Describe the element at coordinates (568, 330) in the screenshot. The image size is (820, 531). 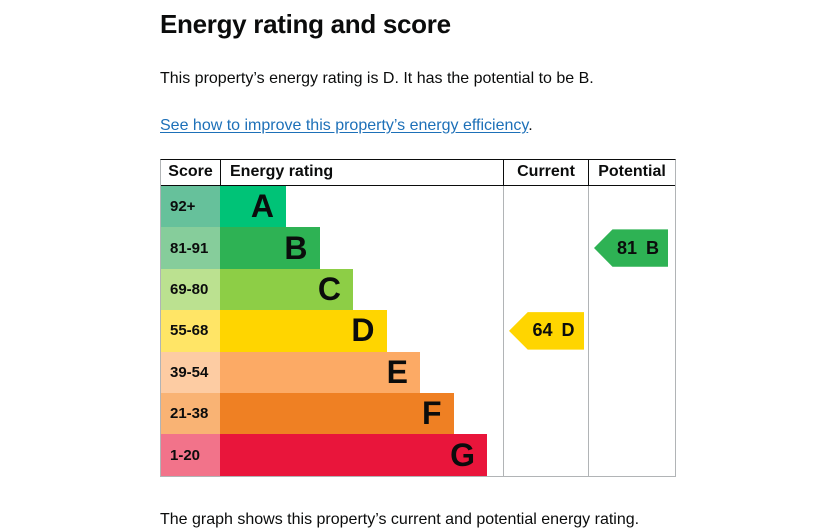
I see `current-band-letter: D` at that location.